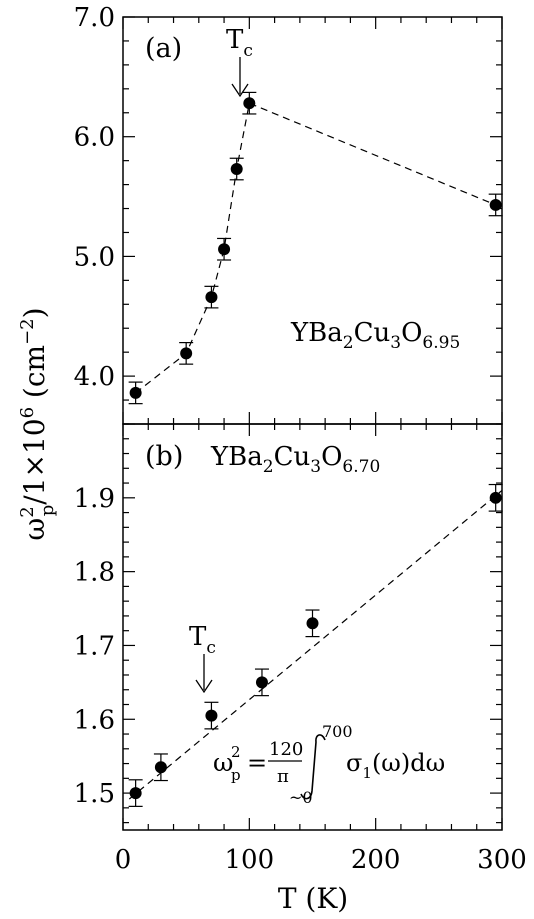 Image resolution: width=534 pixels, height=919 pixels. Describe the element at coordinates (239, 61) in the screenshot. I see `tc-annotation-a: Tc` at that location.